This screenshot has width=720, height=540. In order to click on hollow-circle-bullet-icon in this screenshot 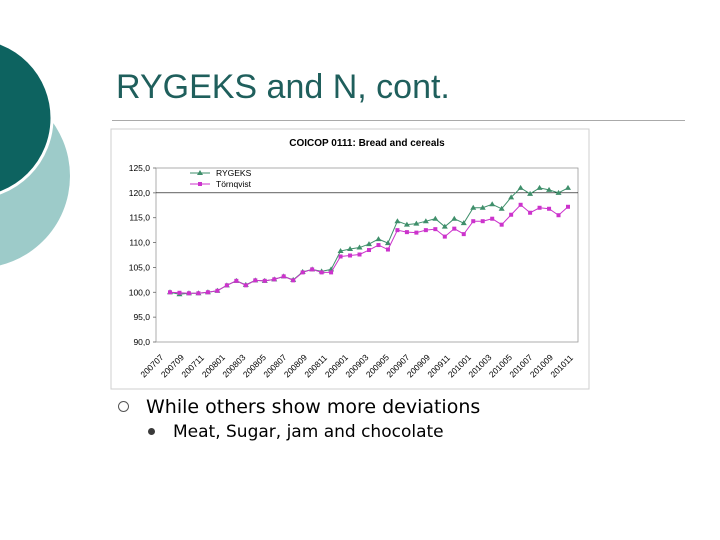, I will do `click(123, 406)`.